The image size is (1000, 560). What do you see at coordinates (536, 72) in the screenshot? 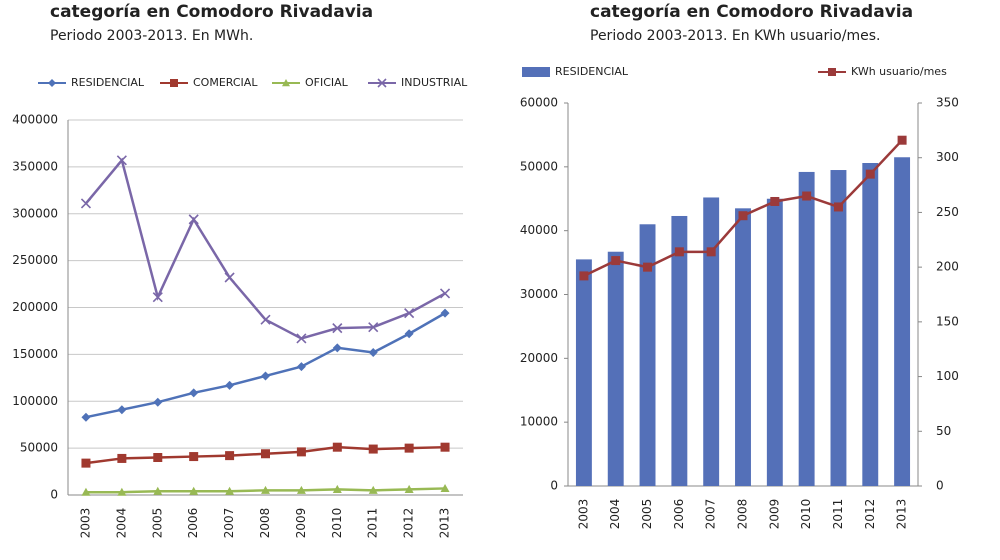
I see `legend-swatch` at bounding box center [536, 72].